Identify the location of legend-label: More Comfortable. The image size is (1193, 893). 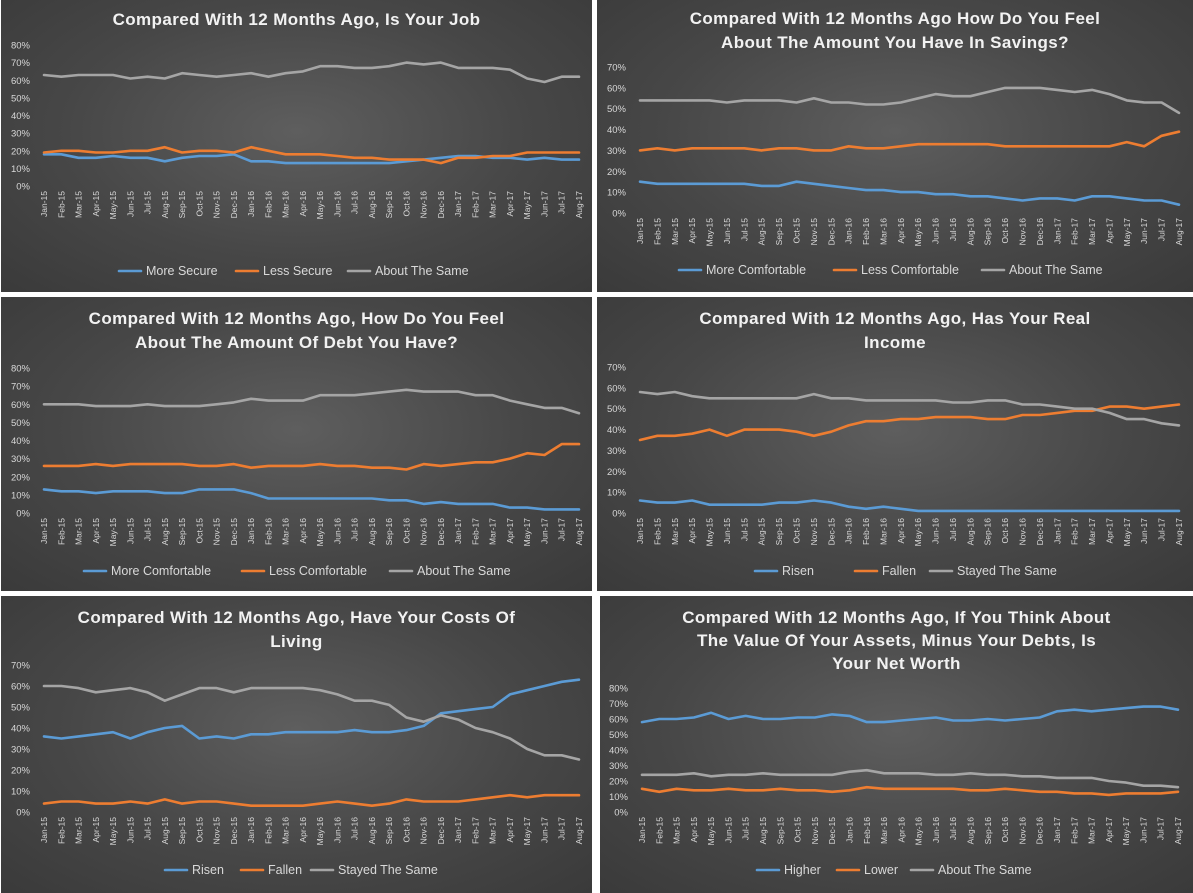
(756, 270).